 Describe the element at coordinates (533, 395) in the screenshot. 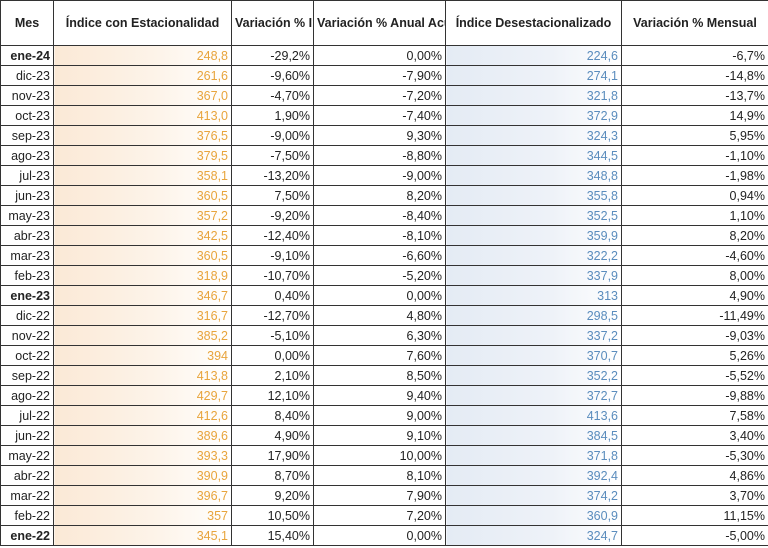

I see `indice-desestacionalizado-cell: 372,7` at that location.